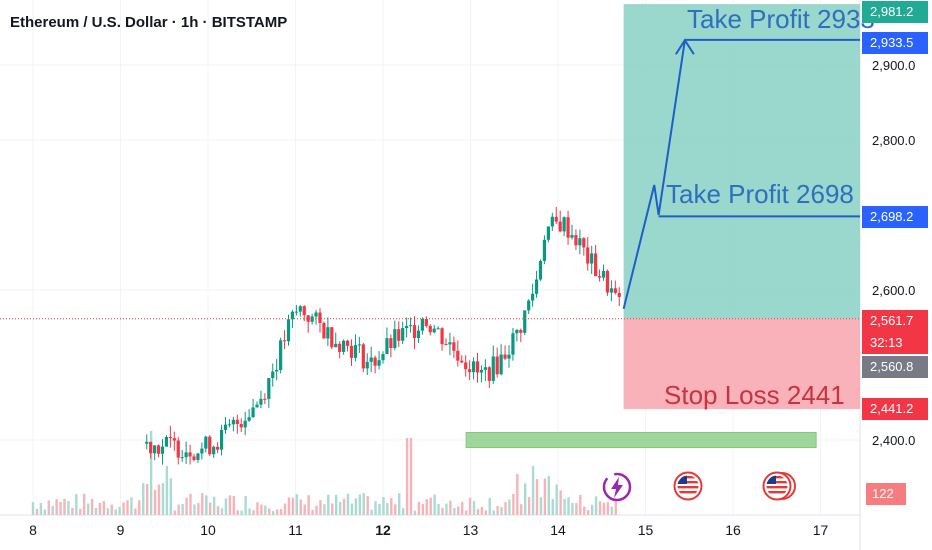 This screenshot has width=932, height=550. I want to click on x-tick-label: 8, so click(33, 530).